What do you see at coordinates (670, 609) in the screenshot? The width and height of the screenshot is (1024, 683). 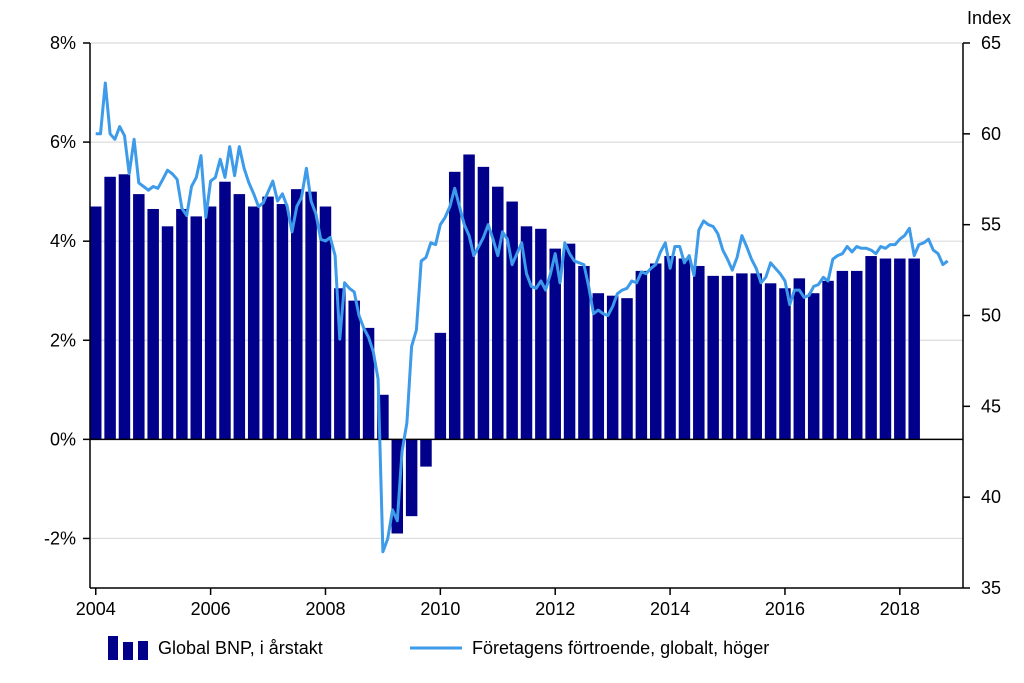 I see `x-tick-label: 2014` at bounding box center [670, 609].